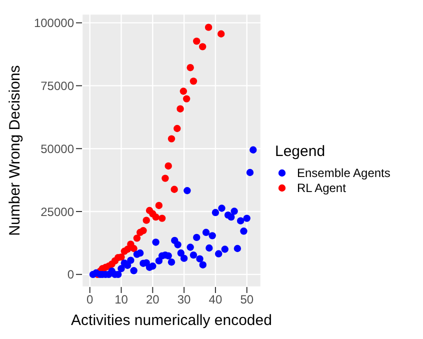 The height and width of the screenshot is (339, 423). Describe the element at coordinates (70, 275) in the screenshot. I see `y-tick-label: 0` at that location.